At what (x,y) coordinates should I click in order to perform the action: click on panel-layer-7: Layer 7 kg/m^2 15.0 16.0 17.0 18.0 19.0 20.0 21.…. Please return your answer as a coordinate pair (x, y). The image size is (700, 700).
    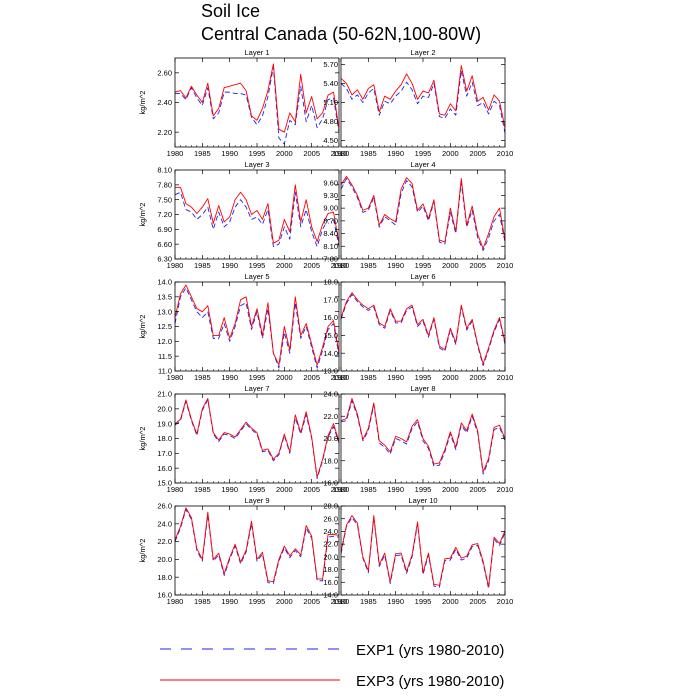
    Looking at the image, I should click on (242, 439).